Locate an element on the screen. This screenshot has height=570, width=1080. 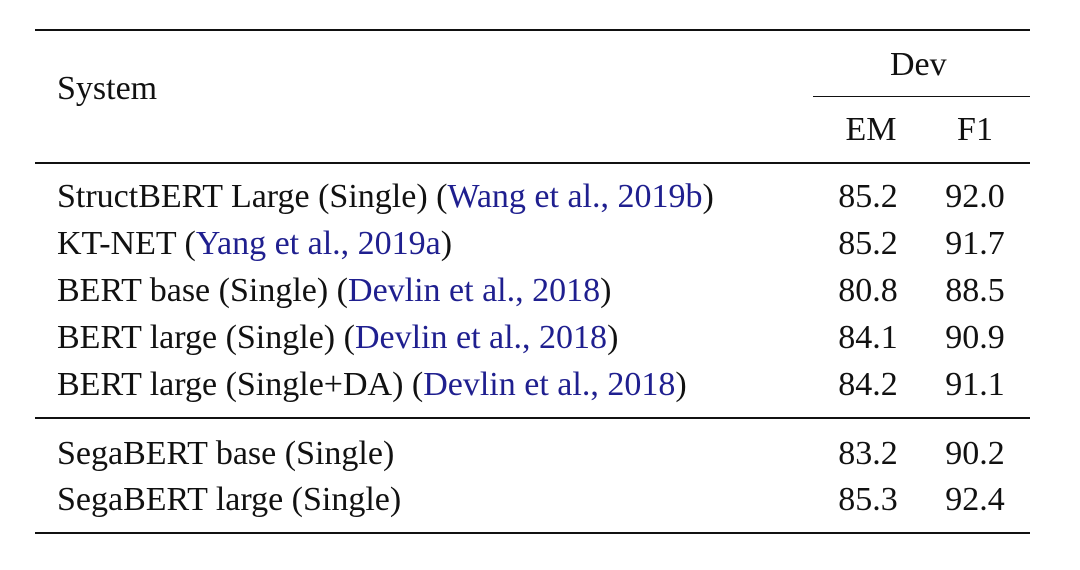
em-value: 84.1 is located at coordinates (868, 337).